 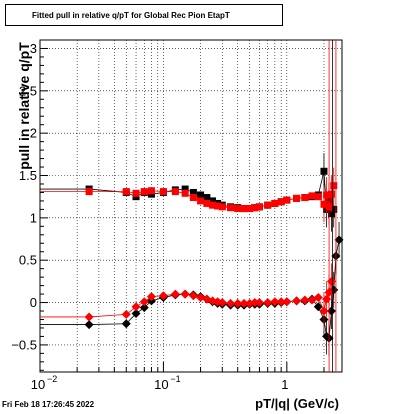 I want to click on y-tick-label: 2.5, so click(x=28, y=90).